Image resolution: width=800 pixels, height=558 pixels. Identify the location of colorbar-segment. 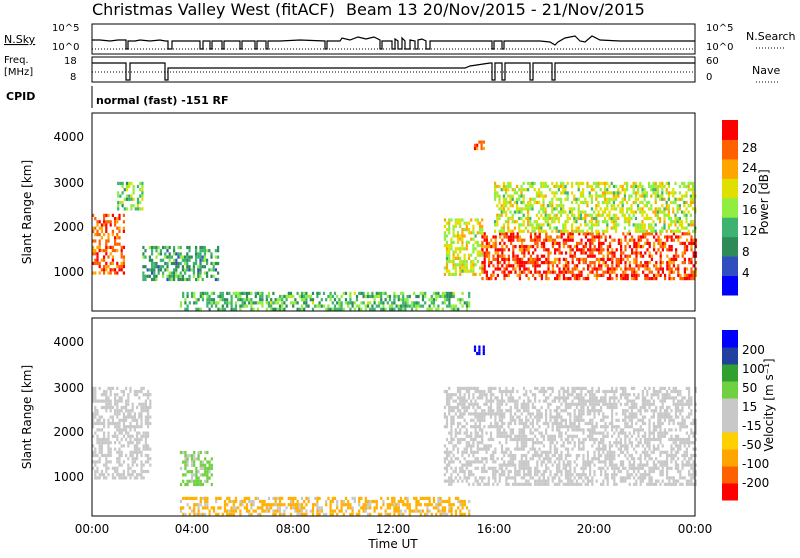
(730, 286).